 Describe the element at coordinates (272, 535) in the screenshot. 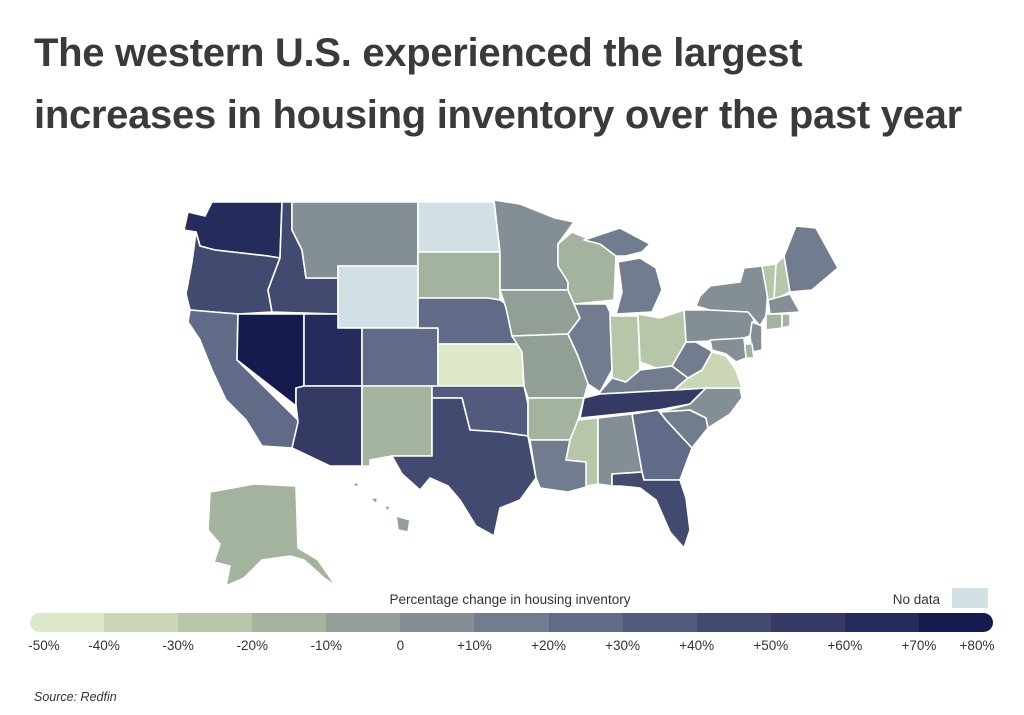

I see `state-alaska` at that location.